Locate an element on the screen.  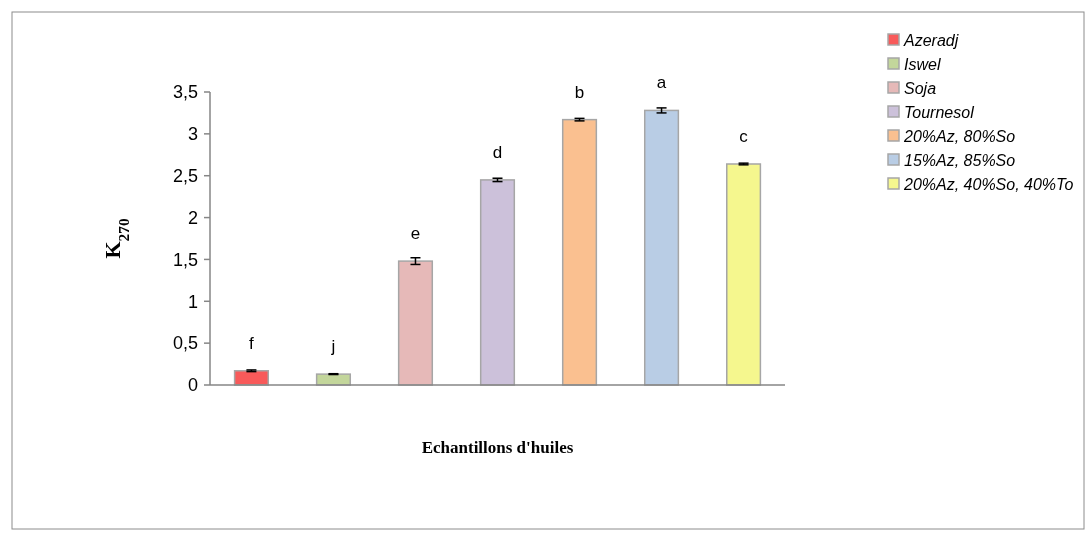
data-label: j is located at coordinates (333, 347).